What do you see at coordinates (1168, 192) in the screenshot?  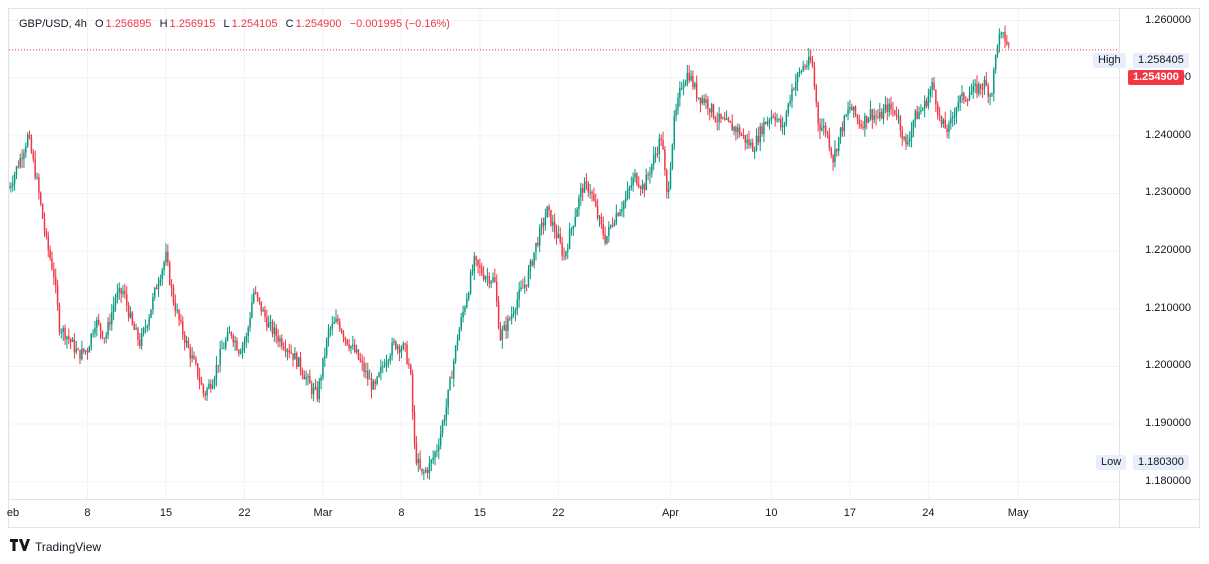 I see `price-tick-label: 1.230000` at bounding box center [1168, 192].